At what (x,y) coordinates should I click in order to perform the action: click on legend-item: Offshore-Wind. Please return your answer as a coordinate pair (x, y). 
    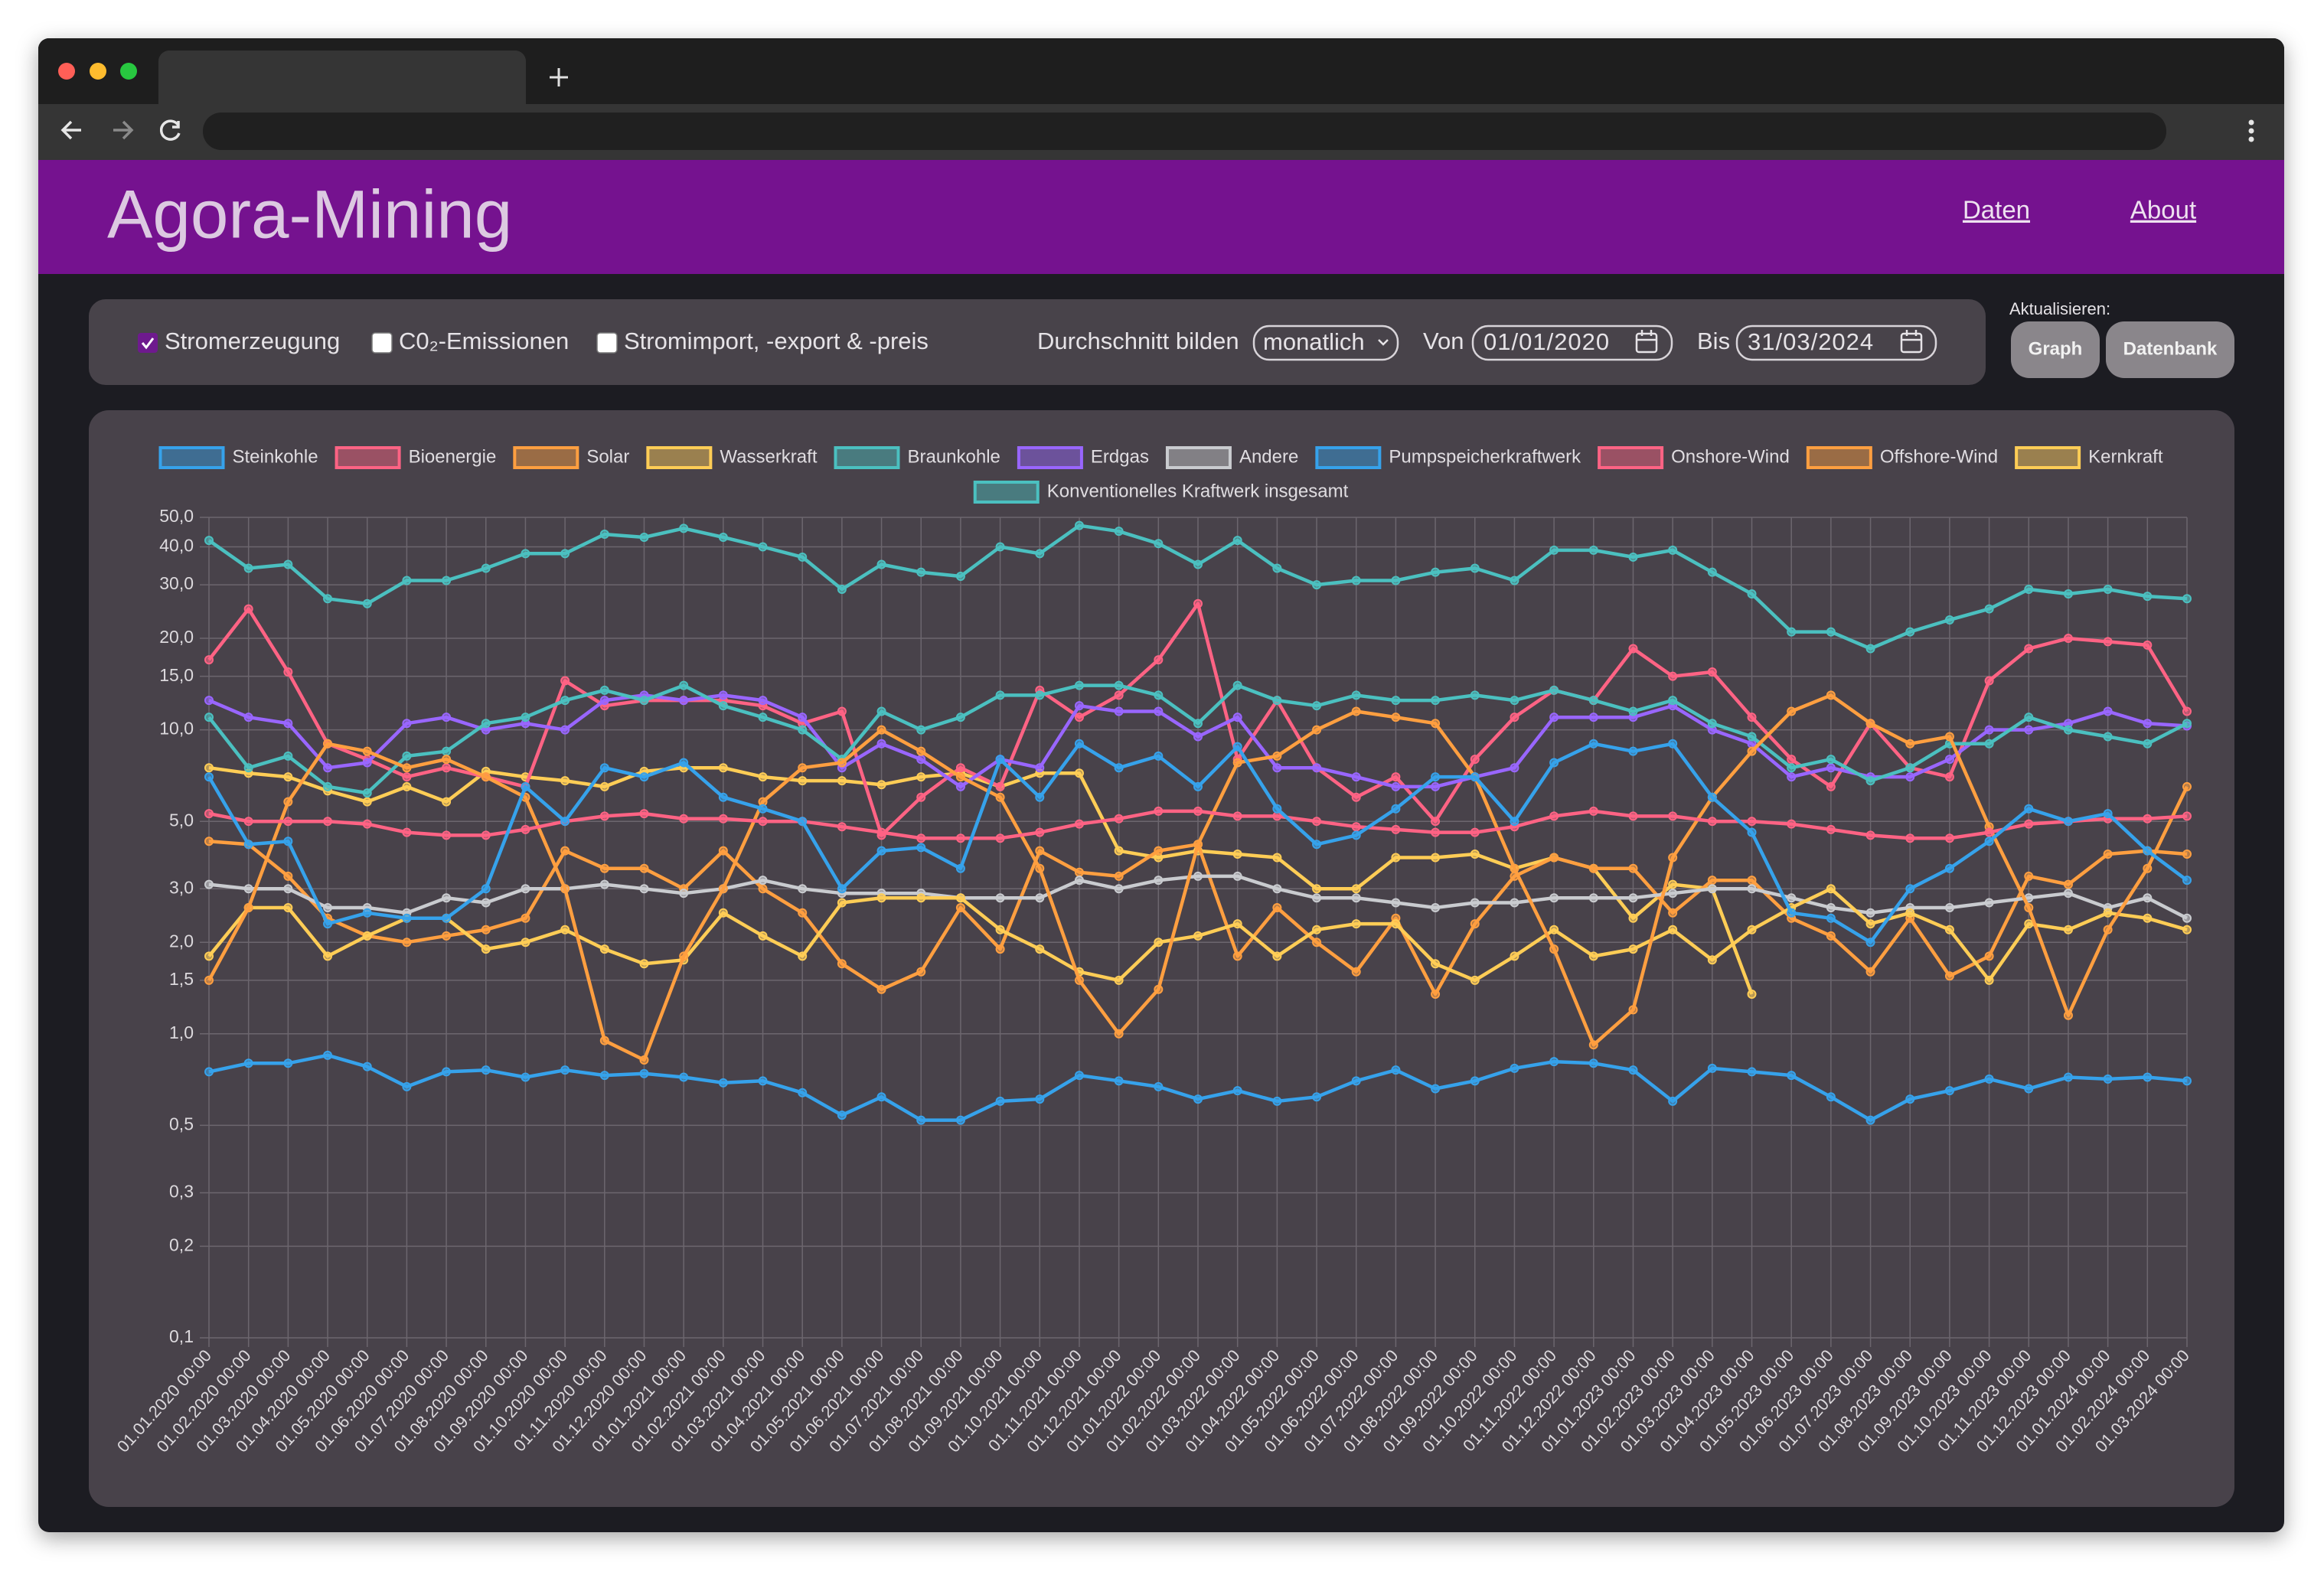
    Looking at the image, I should click on (1902, 457).